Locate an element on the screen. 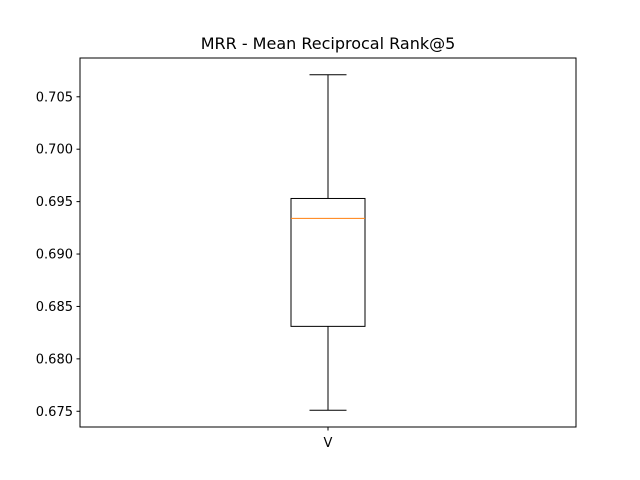 The image size is (640, 480). y-tick-label: 0.695 is located at coordinates (54, 202).